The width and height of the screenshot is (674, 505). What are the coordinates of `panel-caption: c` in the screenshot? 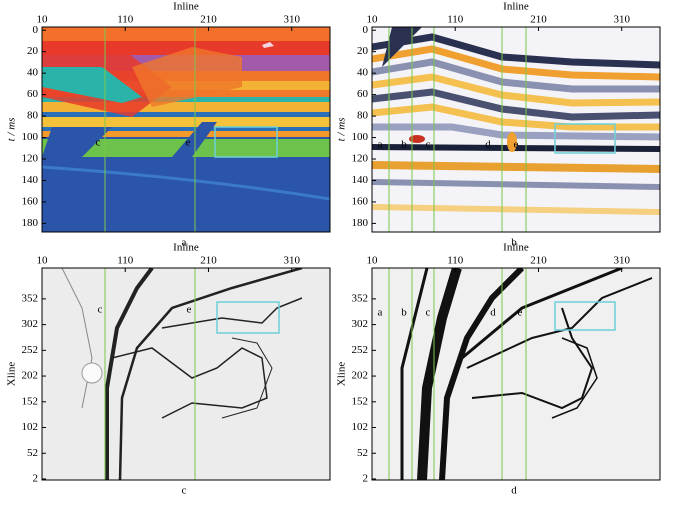 It's located at (184, 491).